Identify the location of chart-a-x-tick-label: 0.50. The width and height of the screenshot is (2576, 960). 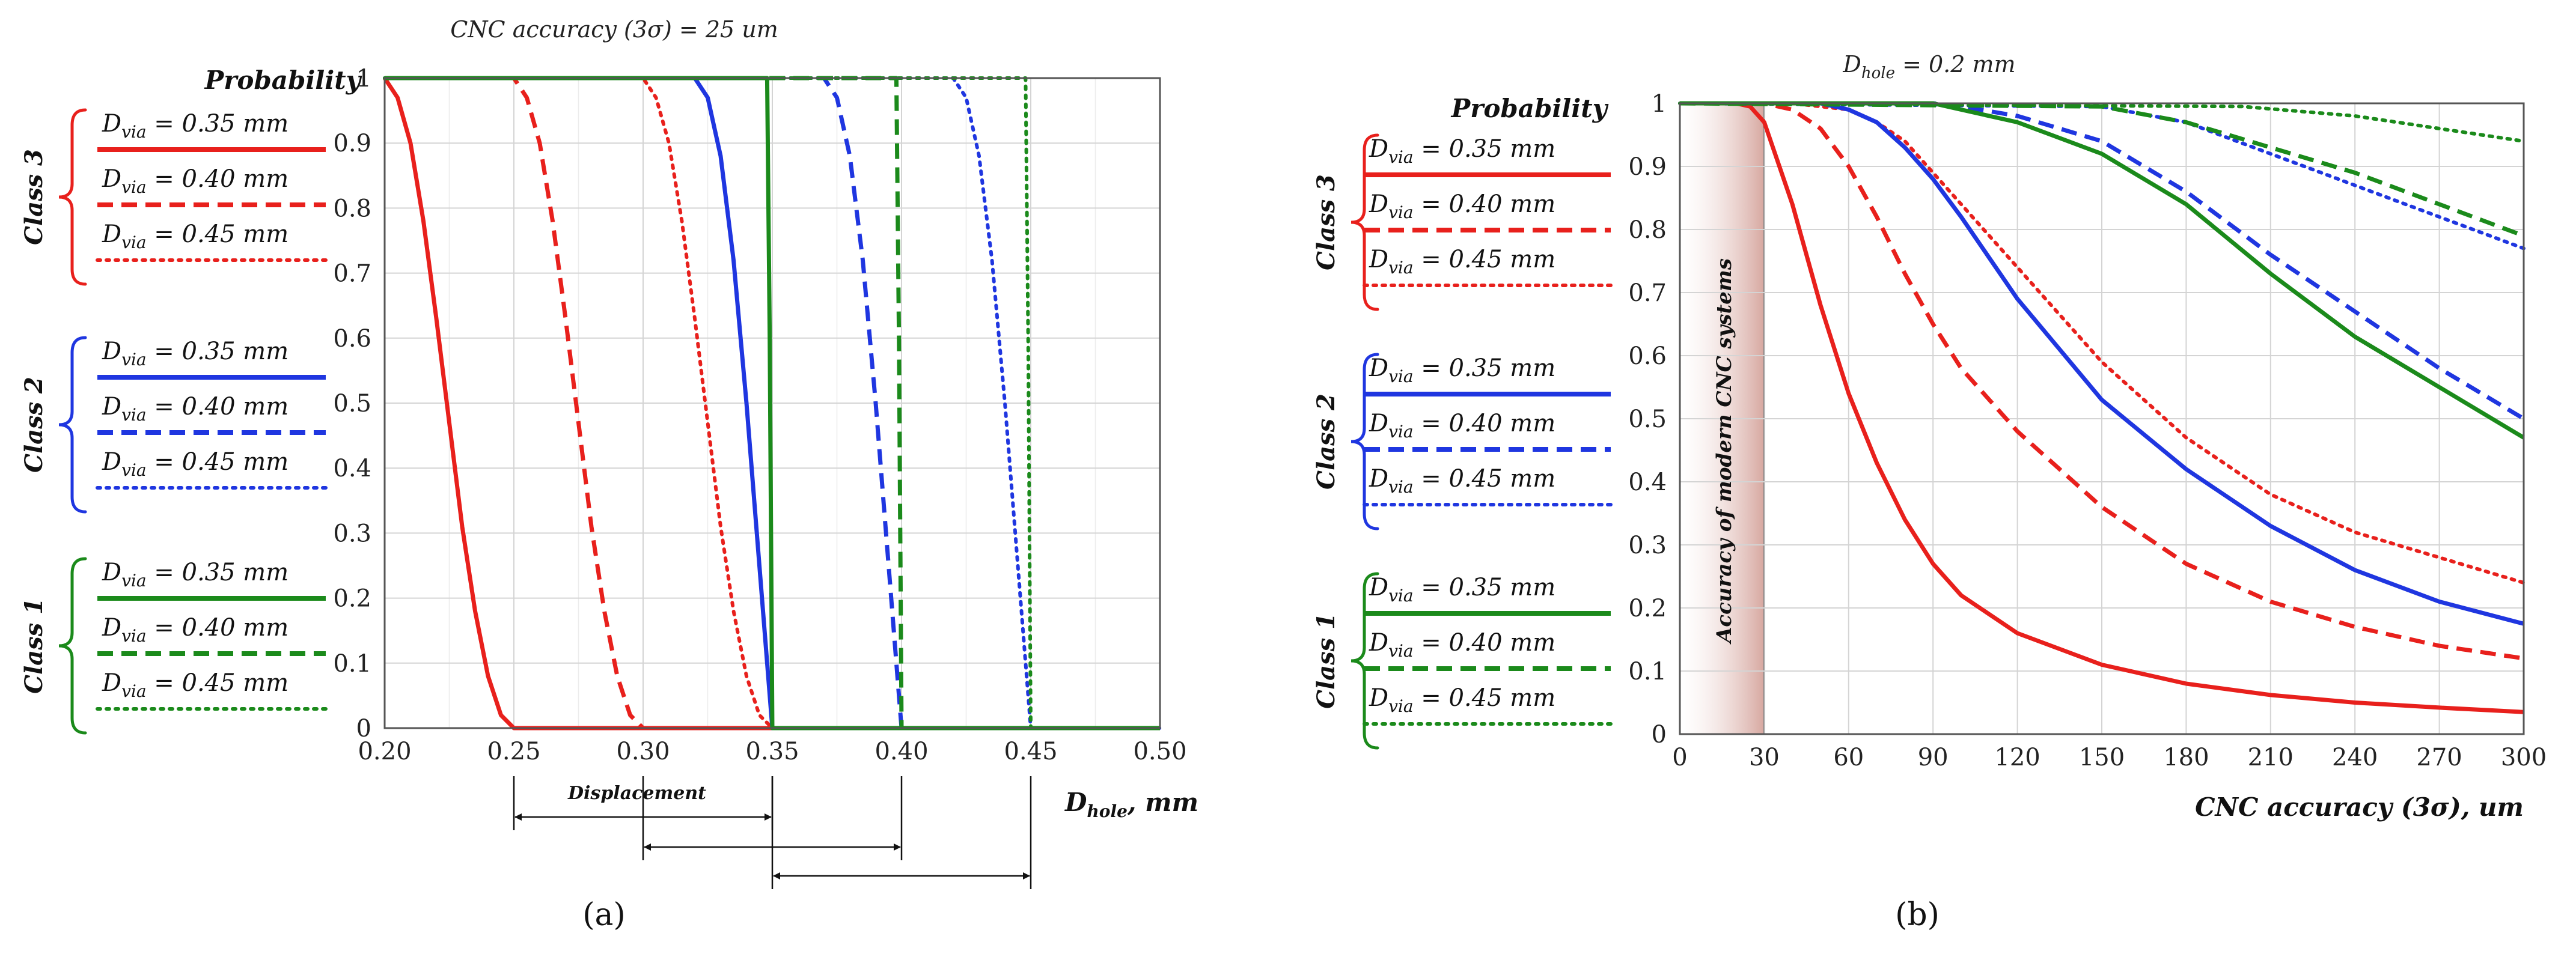
(1159, 752).